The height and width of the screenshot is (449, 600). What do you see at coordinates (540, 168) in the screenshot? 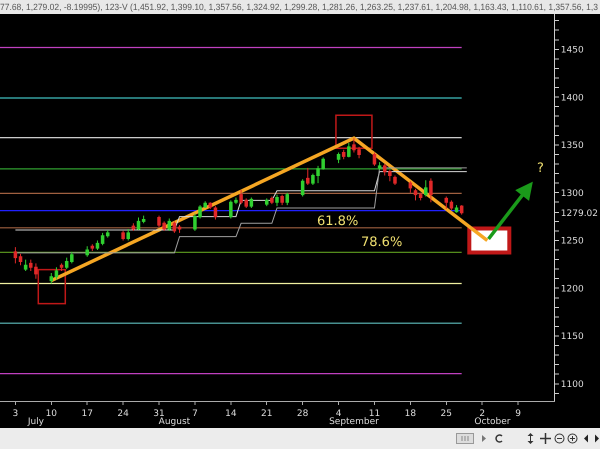
I see `annotation: ?` at bounding box center [540, 168].